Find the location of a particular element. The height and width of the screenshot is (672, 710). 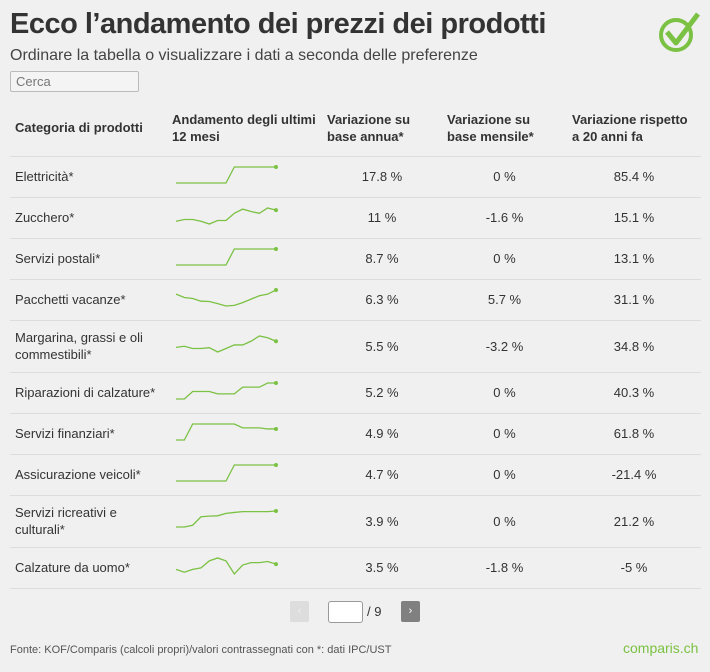

table-row: Pacchetti vacanze* 6.3 % 5.7 % 31.1 % is located at coordinates (355, 300).